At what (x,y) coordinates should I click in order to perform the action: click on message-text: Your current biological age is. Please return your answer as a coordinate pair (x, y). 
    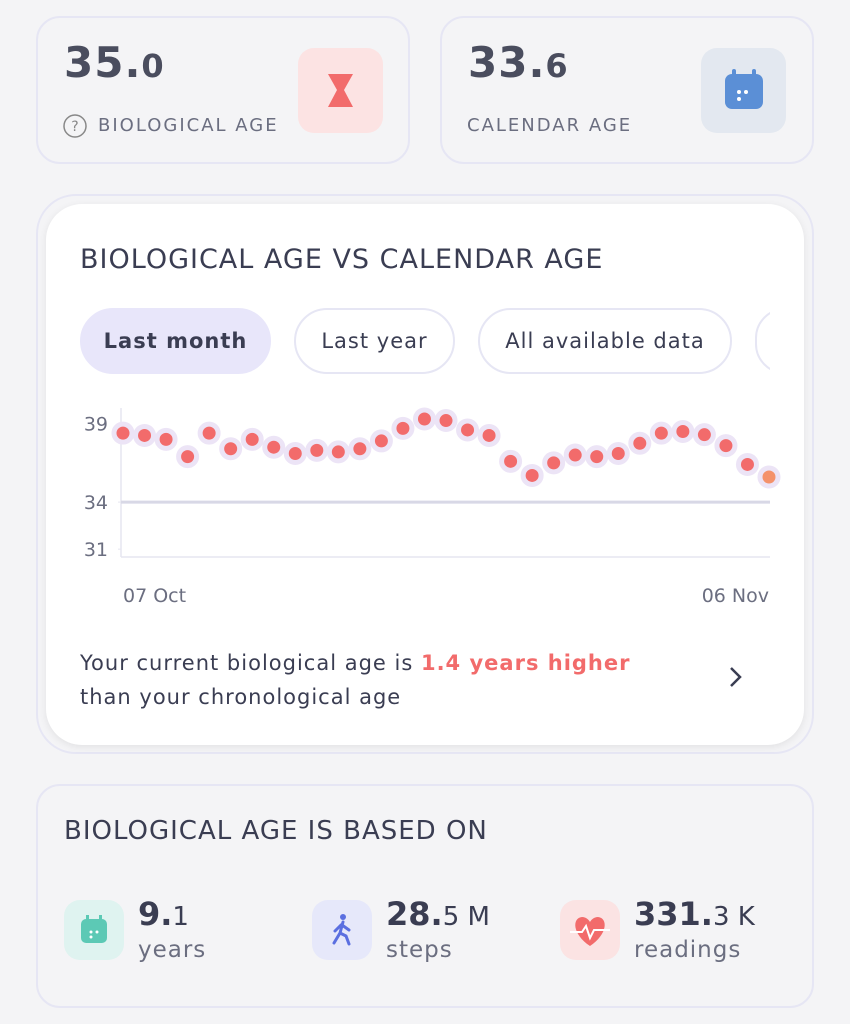
    Looking at the image, I should click on (250, 663).